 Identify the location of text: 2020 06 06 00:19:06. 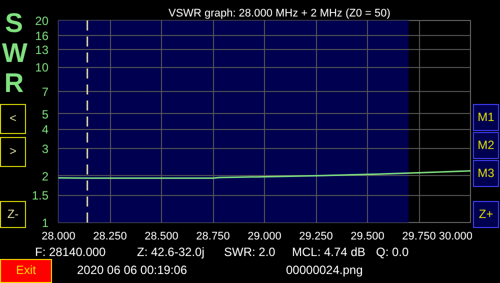
(132, 270).